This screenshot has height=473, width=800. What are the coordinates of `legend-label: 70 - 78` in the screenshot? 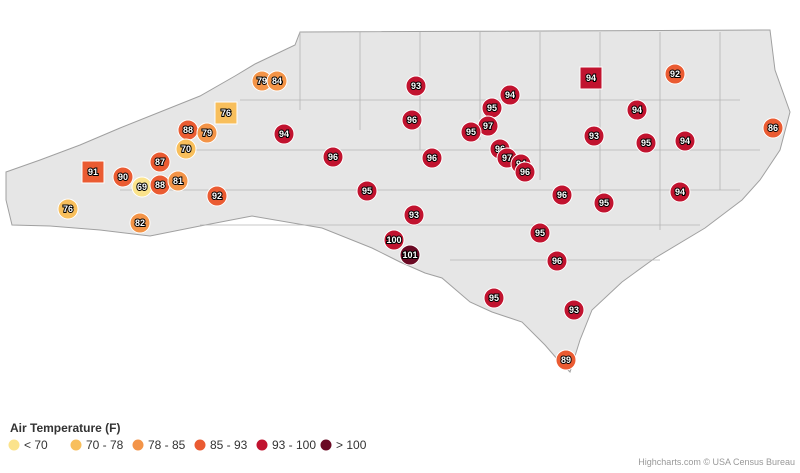 It's located at (105, 445).